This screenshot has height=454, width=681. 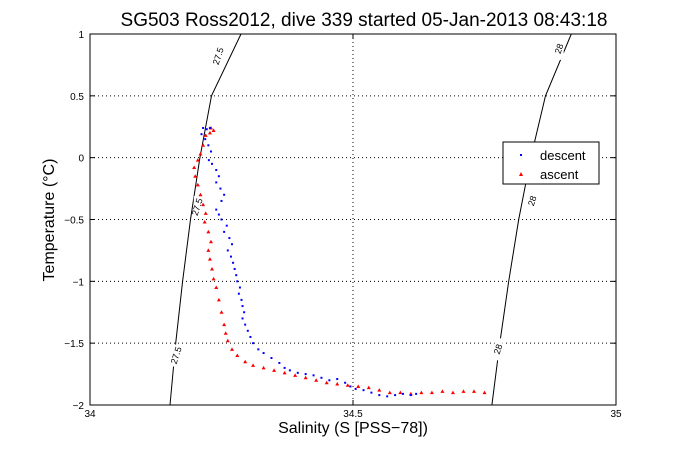 I want to click on x-axis-label: Salinity (S [PSS−78]), so click(x=353, y=428).